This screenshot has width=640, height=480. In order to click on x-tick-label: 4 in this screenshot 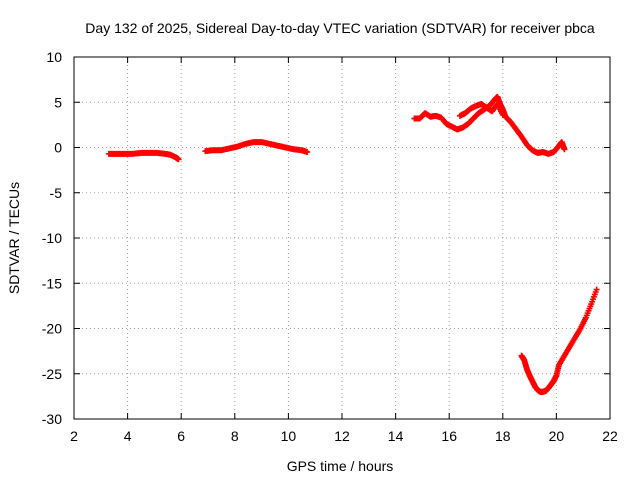, I will do `click(128, 436)`.